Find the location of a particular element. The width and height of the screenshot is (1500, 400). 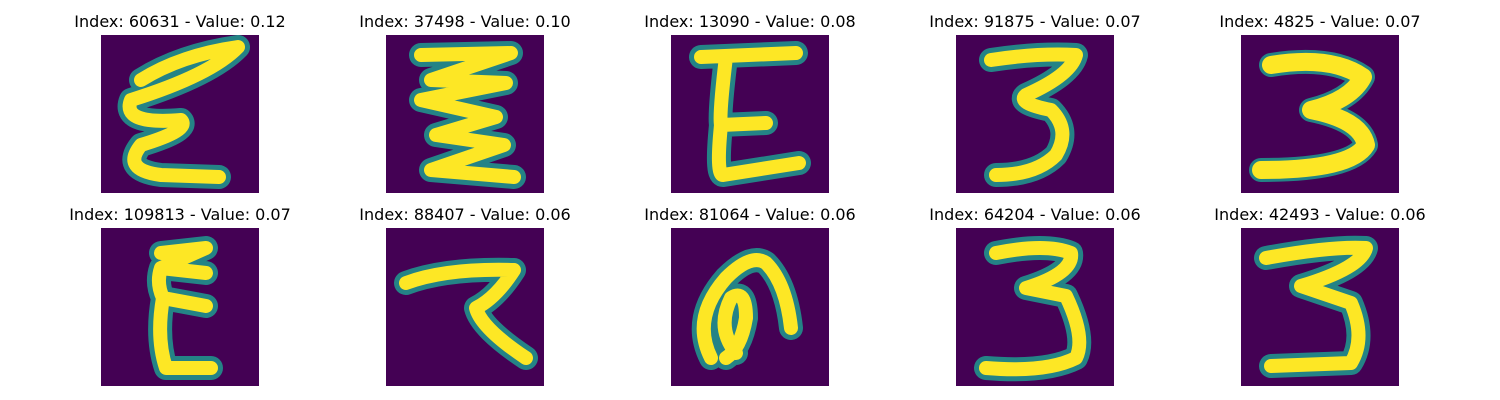

panel-title: Index: 37498 - Value: 0.10 is located at coordinates (465, 21).